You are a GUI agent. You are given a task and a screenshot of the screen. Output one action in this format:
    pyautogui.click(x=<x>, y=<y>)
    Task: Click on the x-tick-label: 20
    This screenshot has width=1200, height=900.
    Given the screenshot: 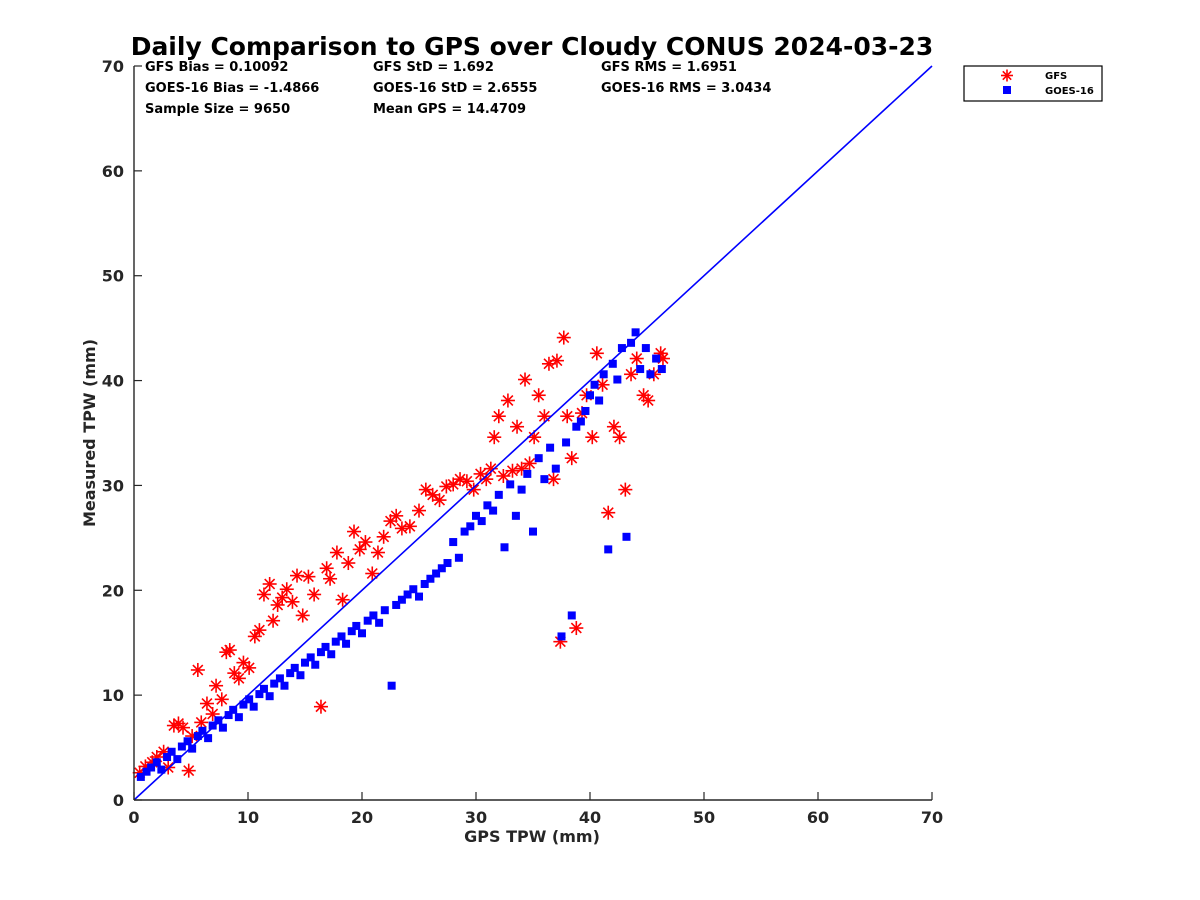 What is the action you would take?
    pyautogui.click(x=362, y=817)
    